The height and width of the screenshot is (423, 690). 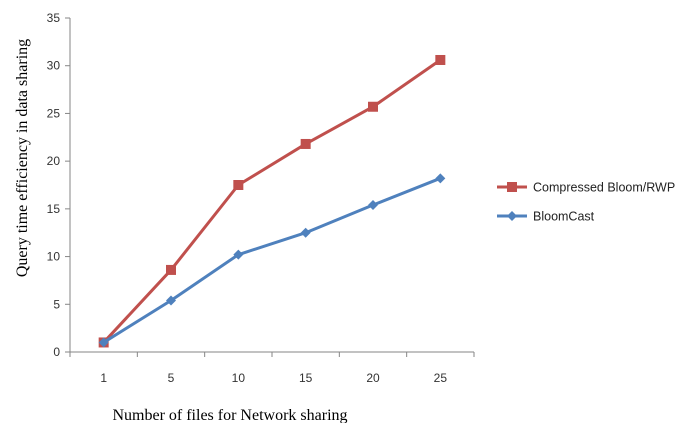 I want to click on legend-item-1: BloomCast, so click(x=546, y=217).